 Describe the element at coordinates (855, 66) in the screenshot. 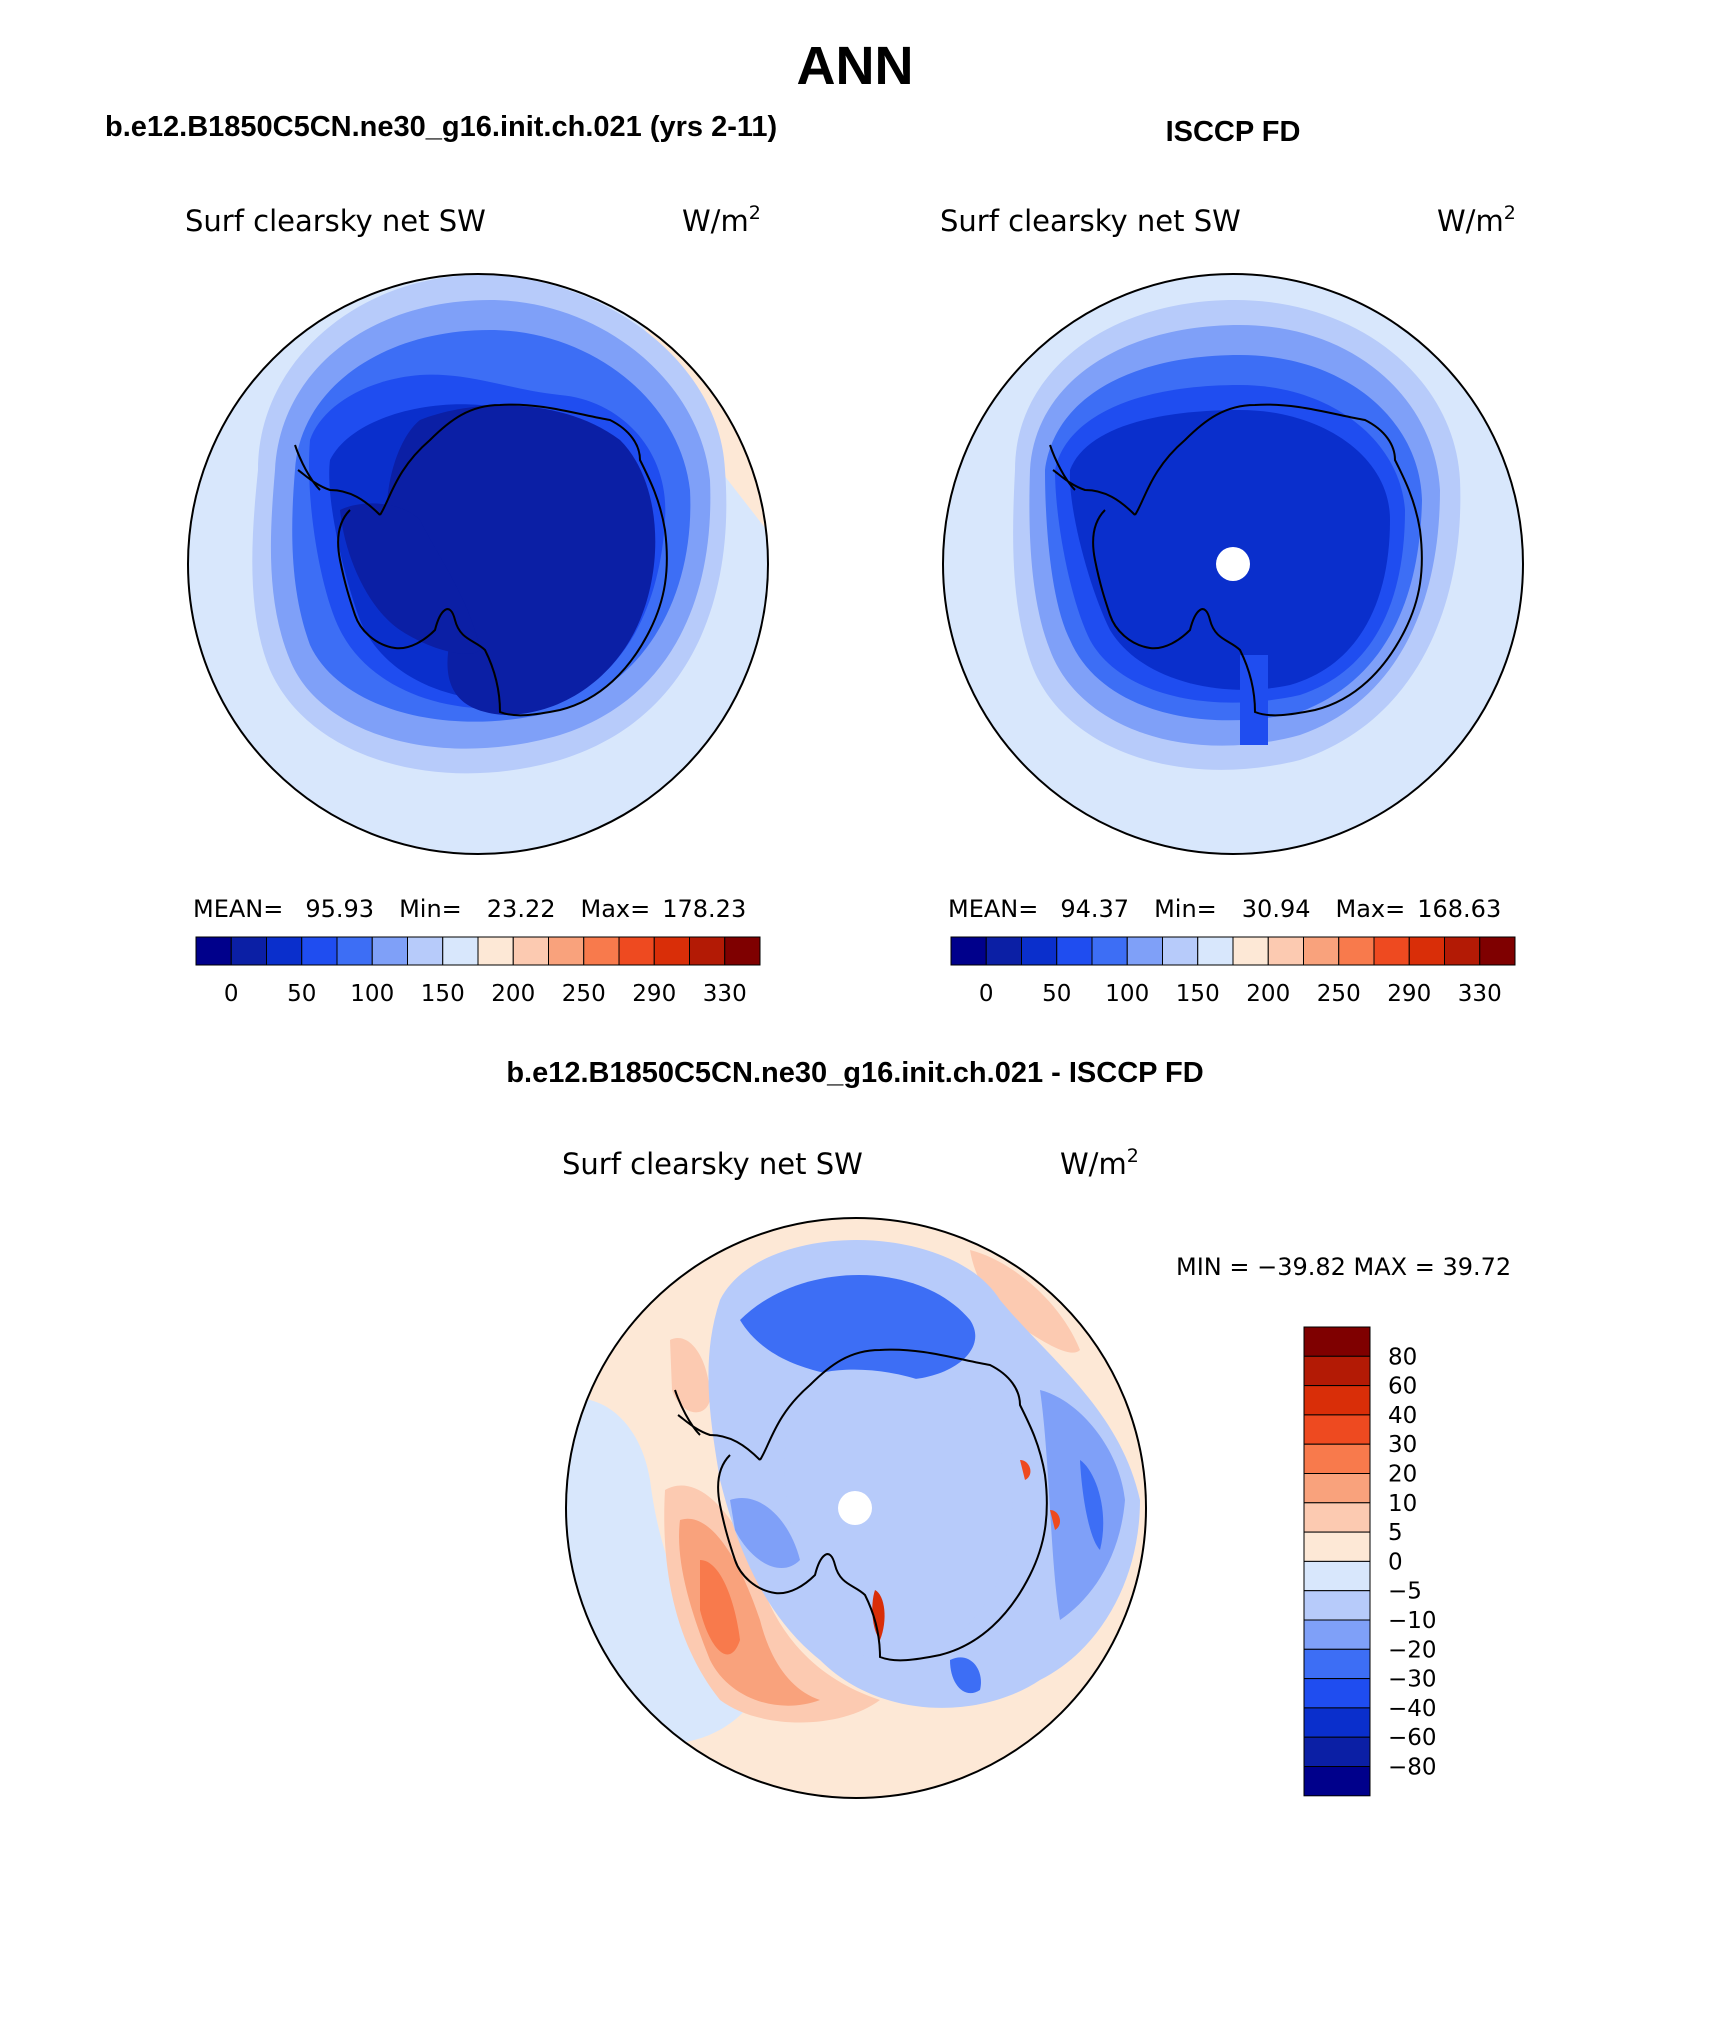

I see `figure-title: ANN` at that location.